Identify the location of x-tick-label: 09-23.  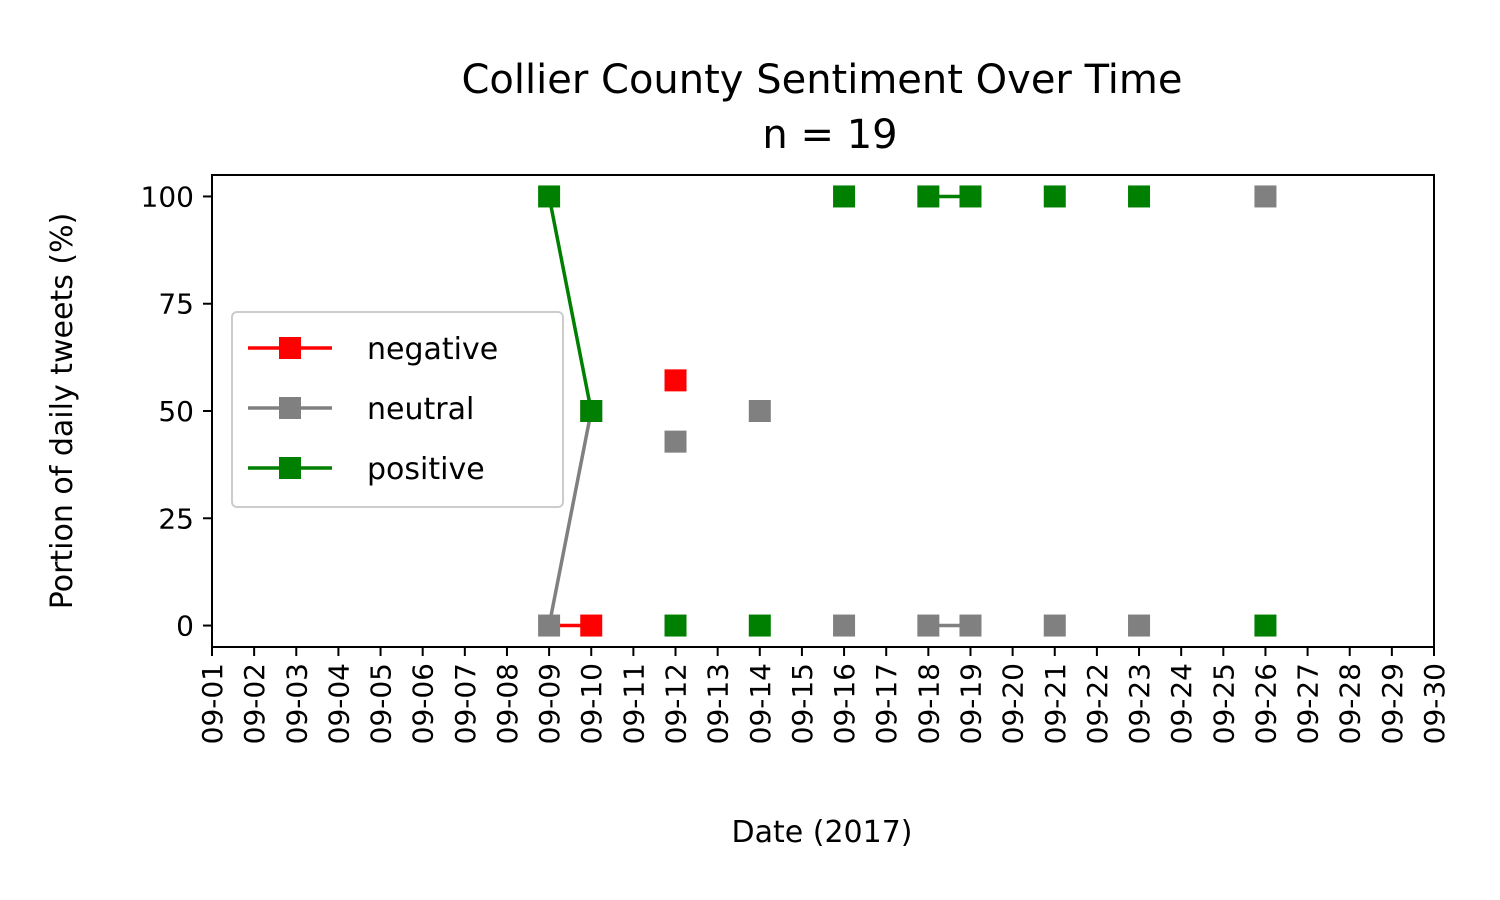
(1139, 703).